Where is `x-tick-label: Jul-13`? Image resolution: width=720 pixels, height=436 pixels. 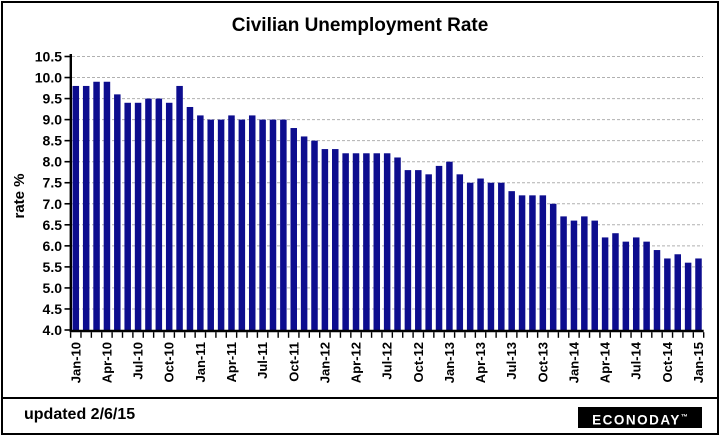
x-tick-label: Jul-13 is located at coordinates (511, 361).